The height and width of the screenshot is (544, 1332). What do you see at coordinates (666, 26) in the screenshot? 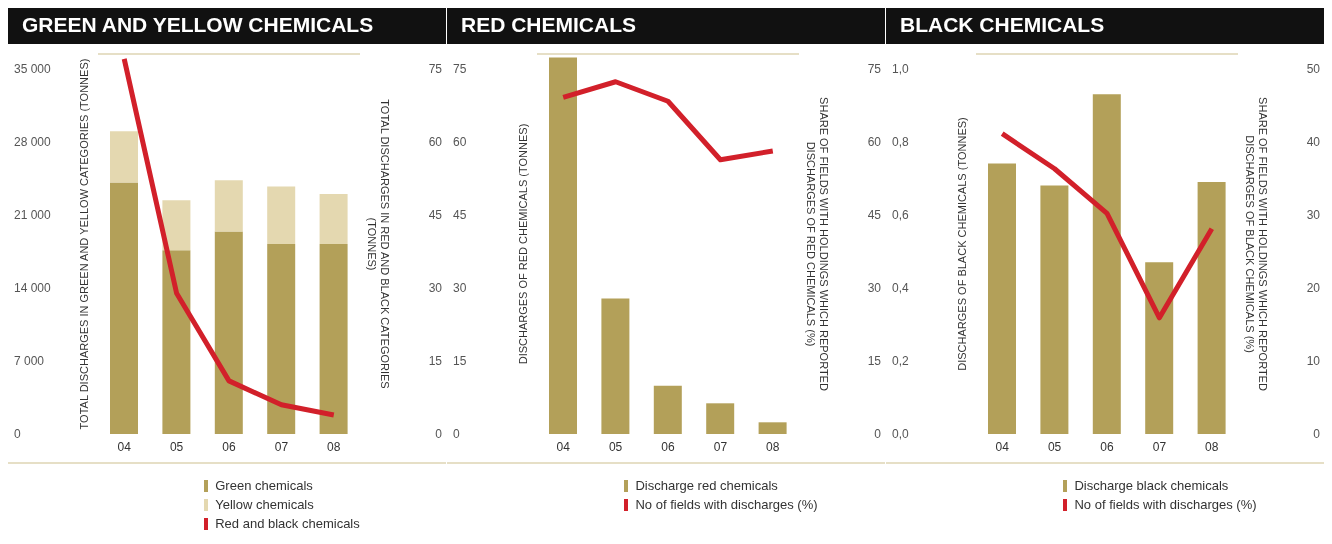
I see `chart-title: RED CHEMICALS` at bounding box center [666, 26].